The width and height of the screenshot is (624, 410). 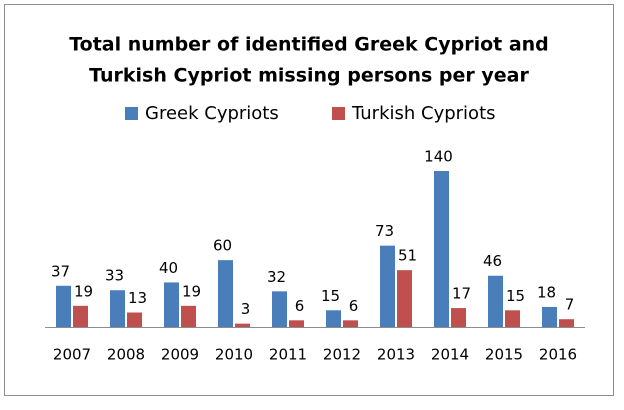 I want to click on value-label: 33, so click(x=114, y=276).